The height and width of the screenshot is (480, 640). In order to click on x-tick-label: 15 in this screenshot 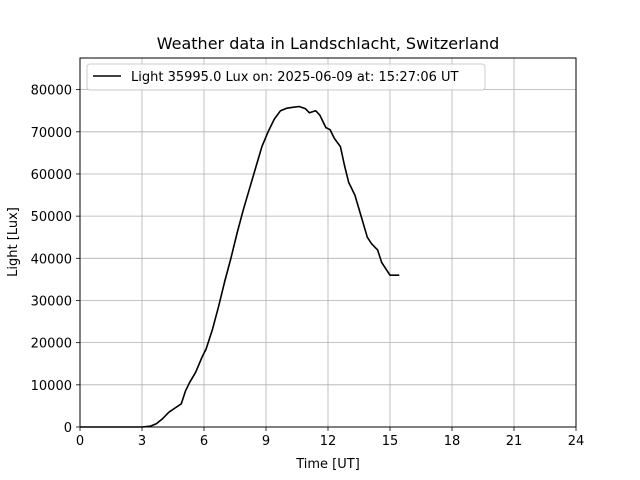, I will do `click(390, 441)`.